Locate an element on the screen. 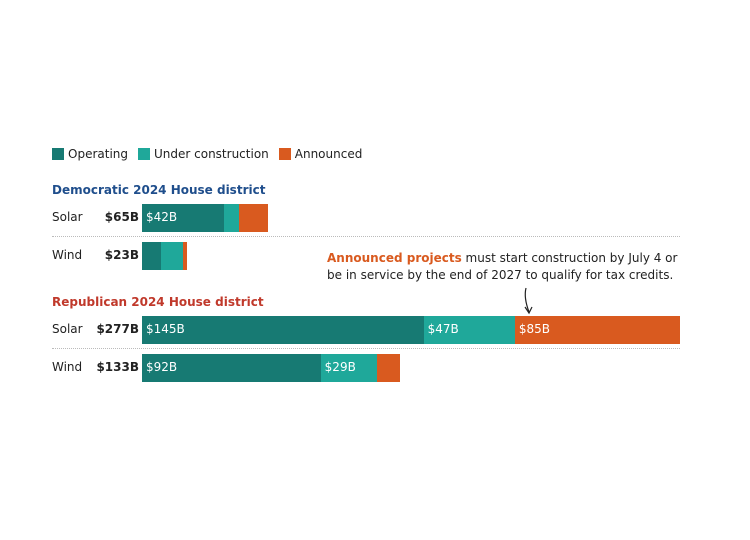 The width and height of the screenshot is (750, 540). total-label: $133B is located at coordinates (117, 367).